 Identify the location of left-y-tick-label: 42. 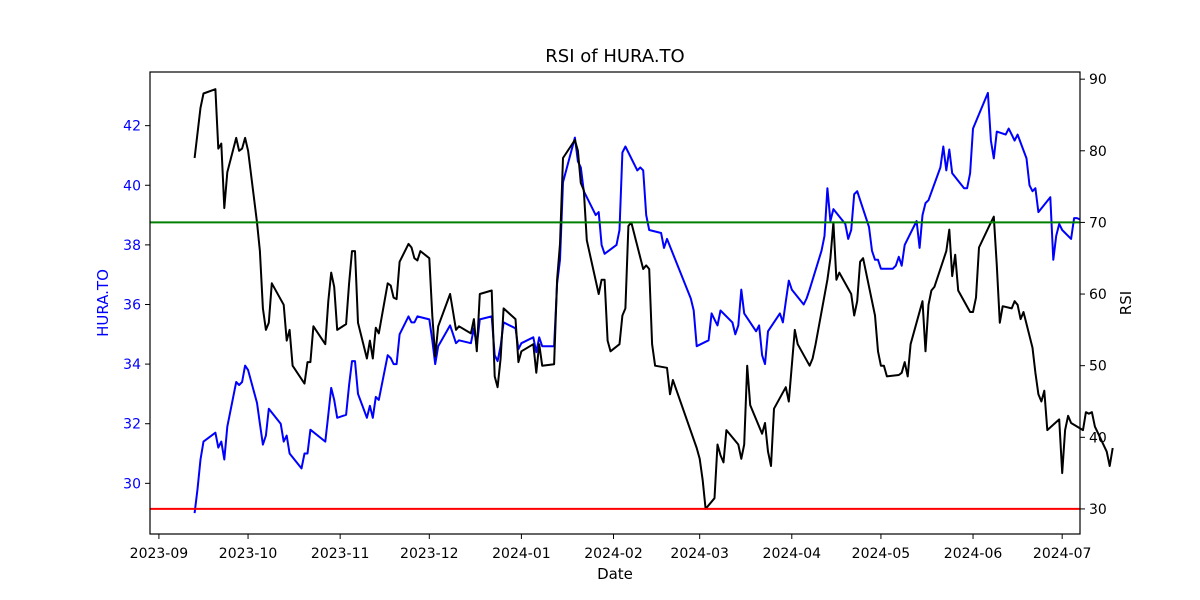
(132, 127).